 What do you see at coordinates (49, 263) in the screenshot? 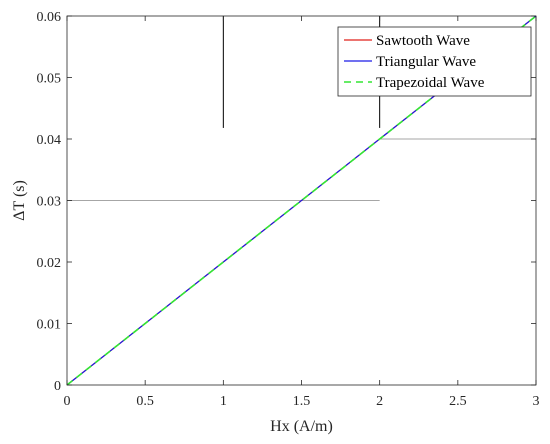
I see `y-tick-label: 0.02` at bounding box center [49, 263].